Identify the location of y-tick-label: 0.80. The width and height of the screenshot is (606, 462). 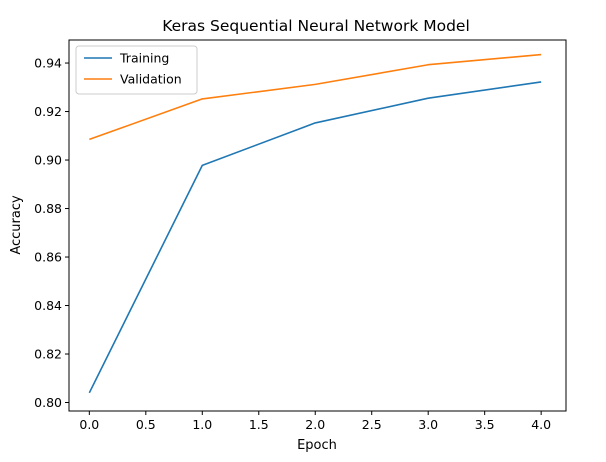
(48, 402).